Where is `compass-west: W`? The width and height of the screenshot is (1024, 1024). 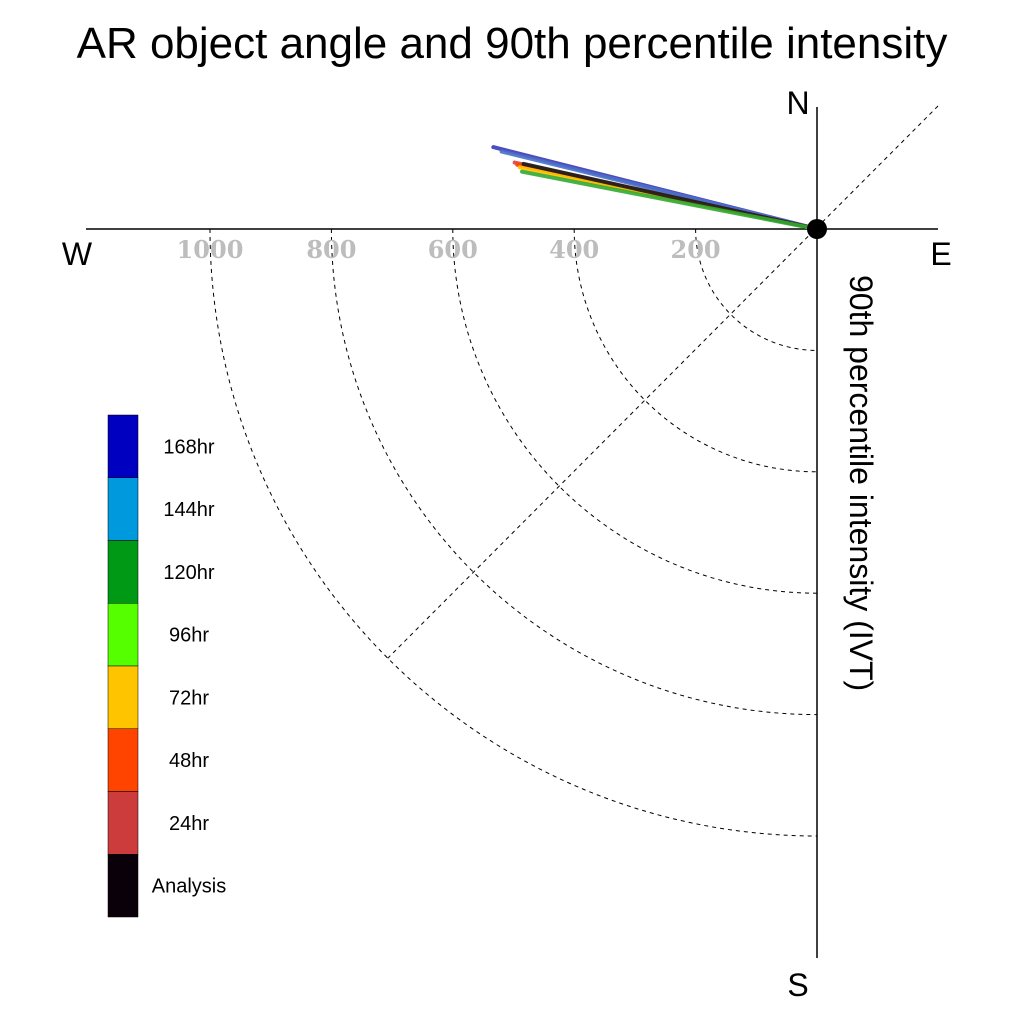 compass-west: W is located at coordinates (77, 254).